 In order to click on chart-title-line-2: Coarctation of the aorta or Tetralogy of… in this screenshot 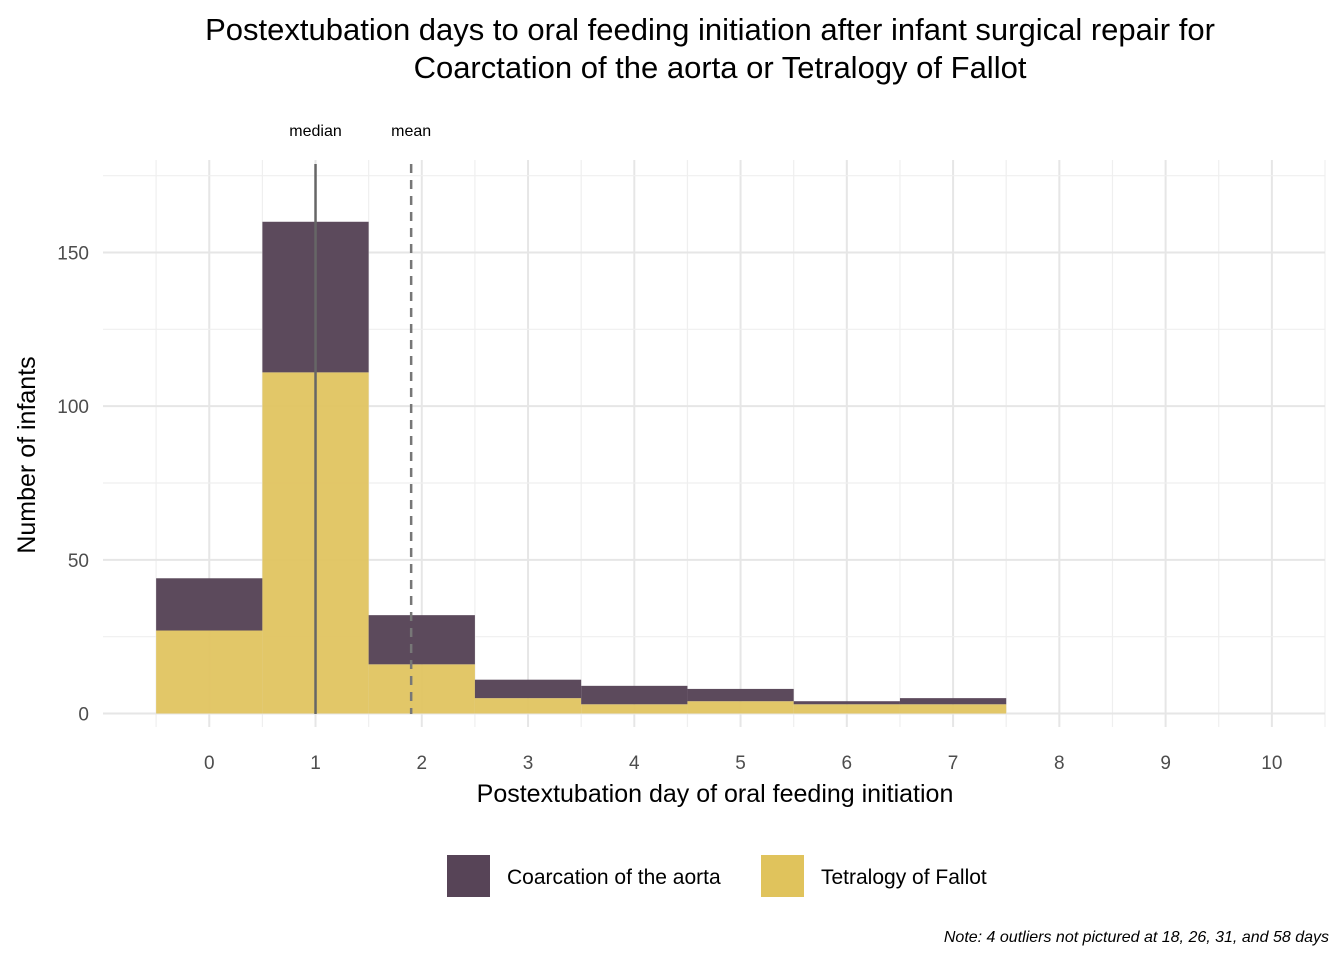, I will do `click(720, 67)`.